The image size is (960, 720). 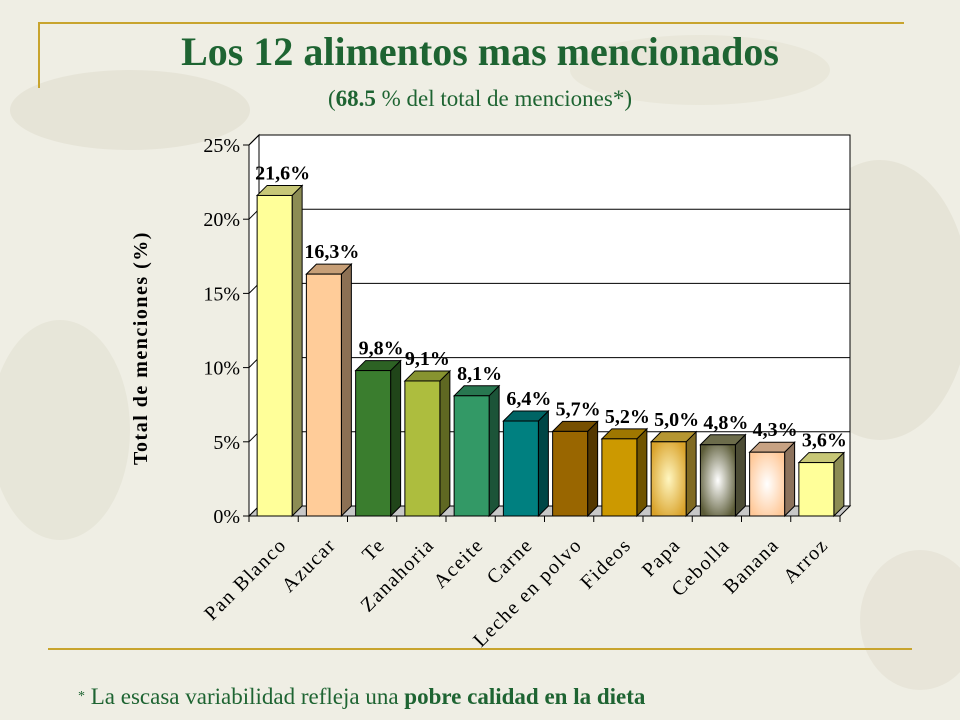 What do you see at coordinates (775, 430) in the screenshot?
I see `data-label: 4,3%` at bounding box center [775, 430].